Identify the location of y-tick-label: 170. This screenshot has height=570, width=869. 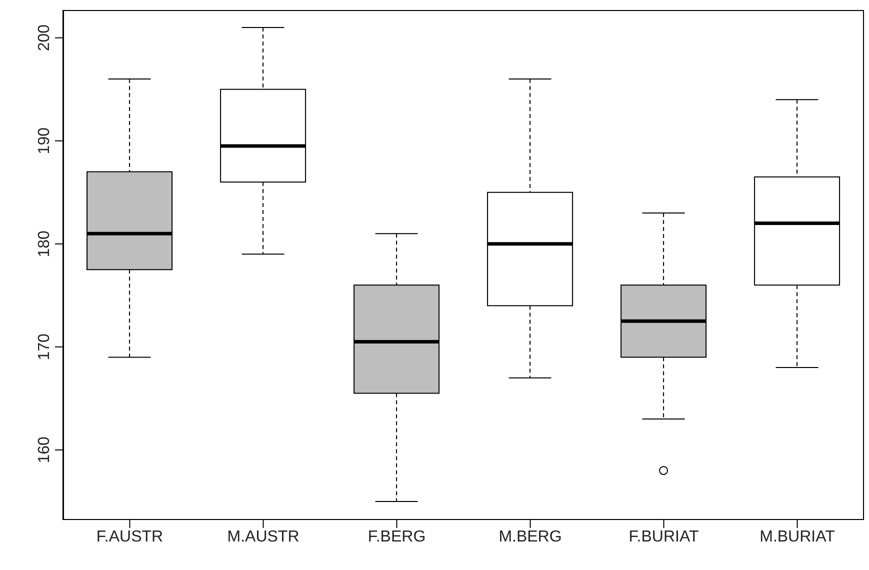
(44, 346).